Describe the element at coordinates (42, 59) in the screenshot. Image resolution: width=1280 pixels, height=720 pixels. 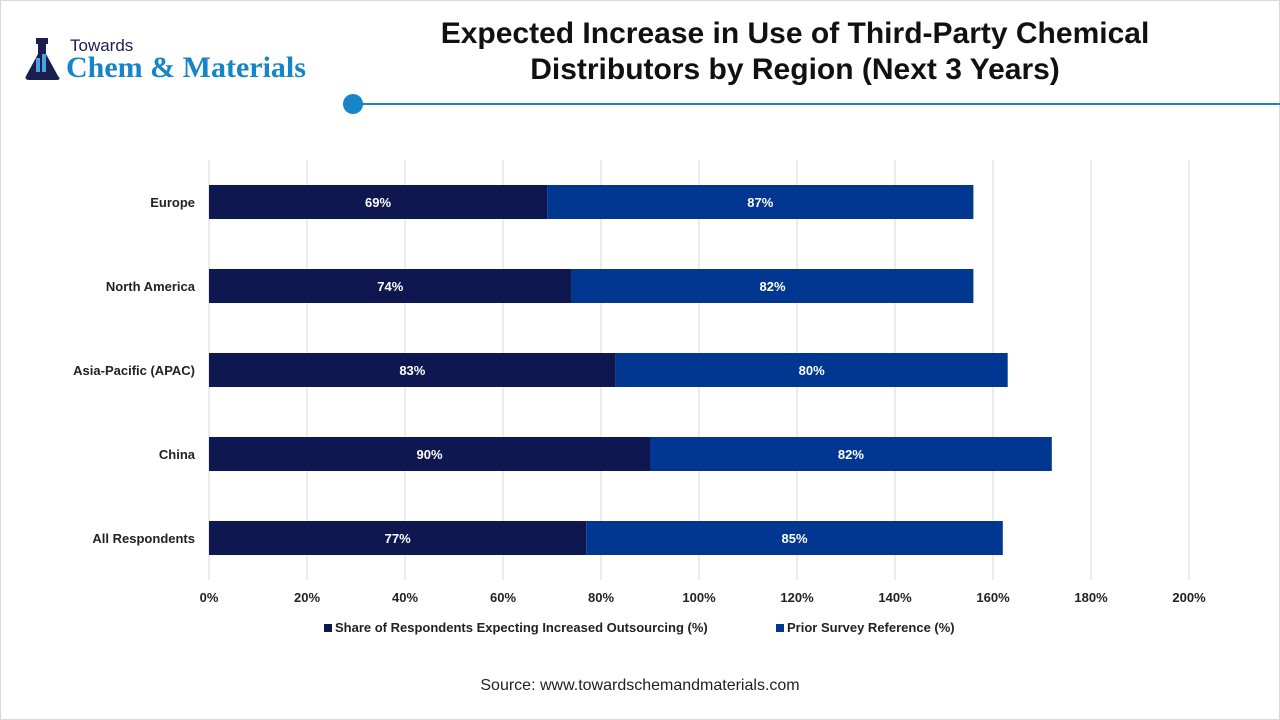
I see `flask-icon` at that location.